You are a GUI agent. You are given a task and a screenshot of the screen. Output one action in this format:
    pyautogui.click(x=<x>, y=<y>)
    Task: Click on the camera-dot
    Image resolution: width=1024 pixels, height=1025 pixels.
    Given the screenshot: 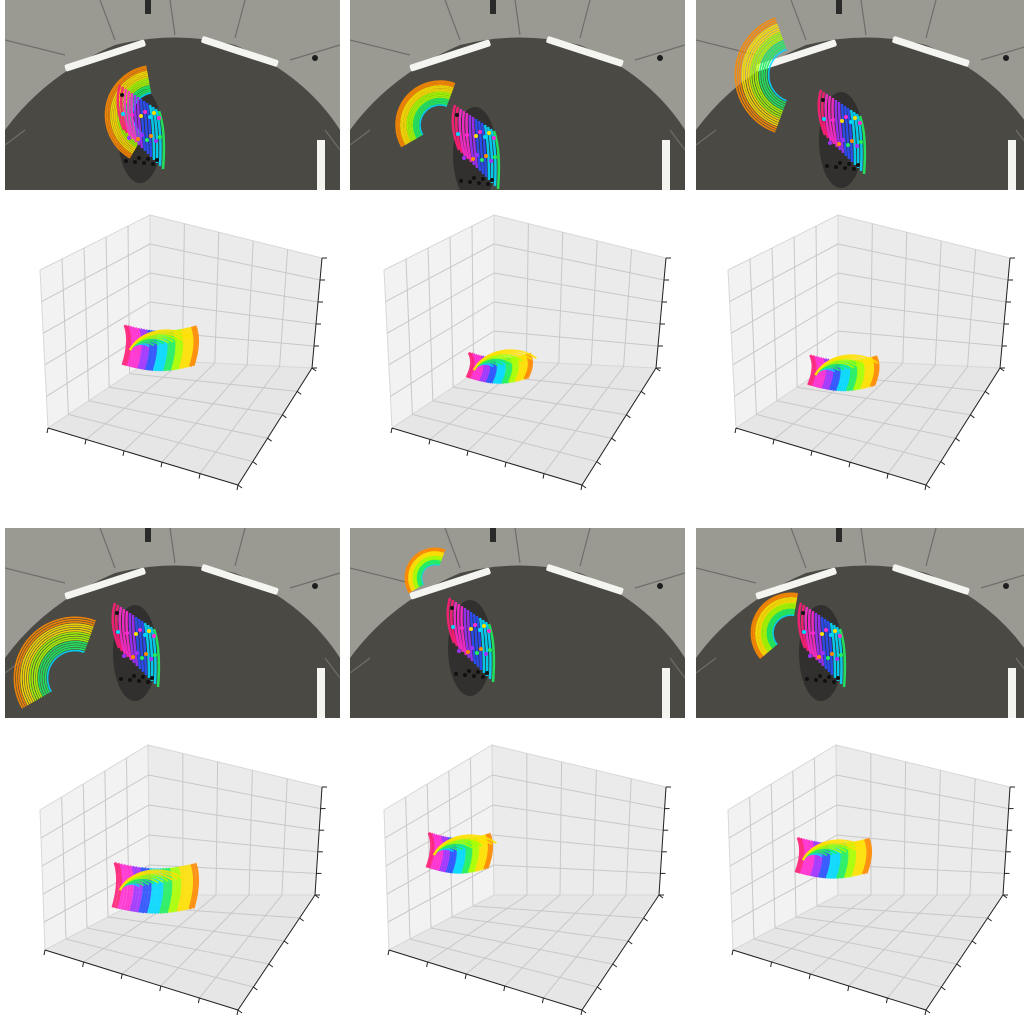 What is the action you would take?
    pyautogui.click(x=660, y=58)
    